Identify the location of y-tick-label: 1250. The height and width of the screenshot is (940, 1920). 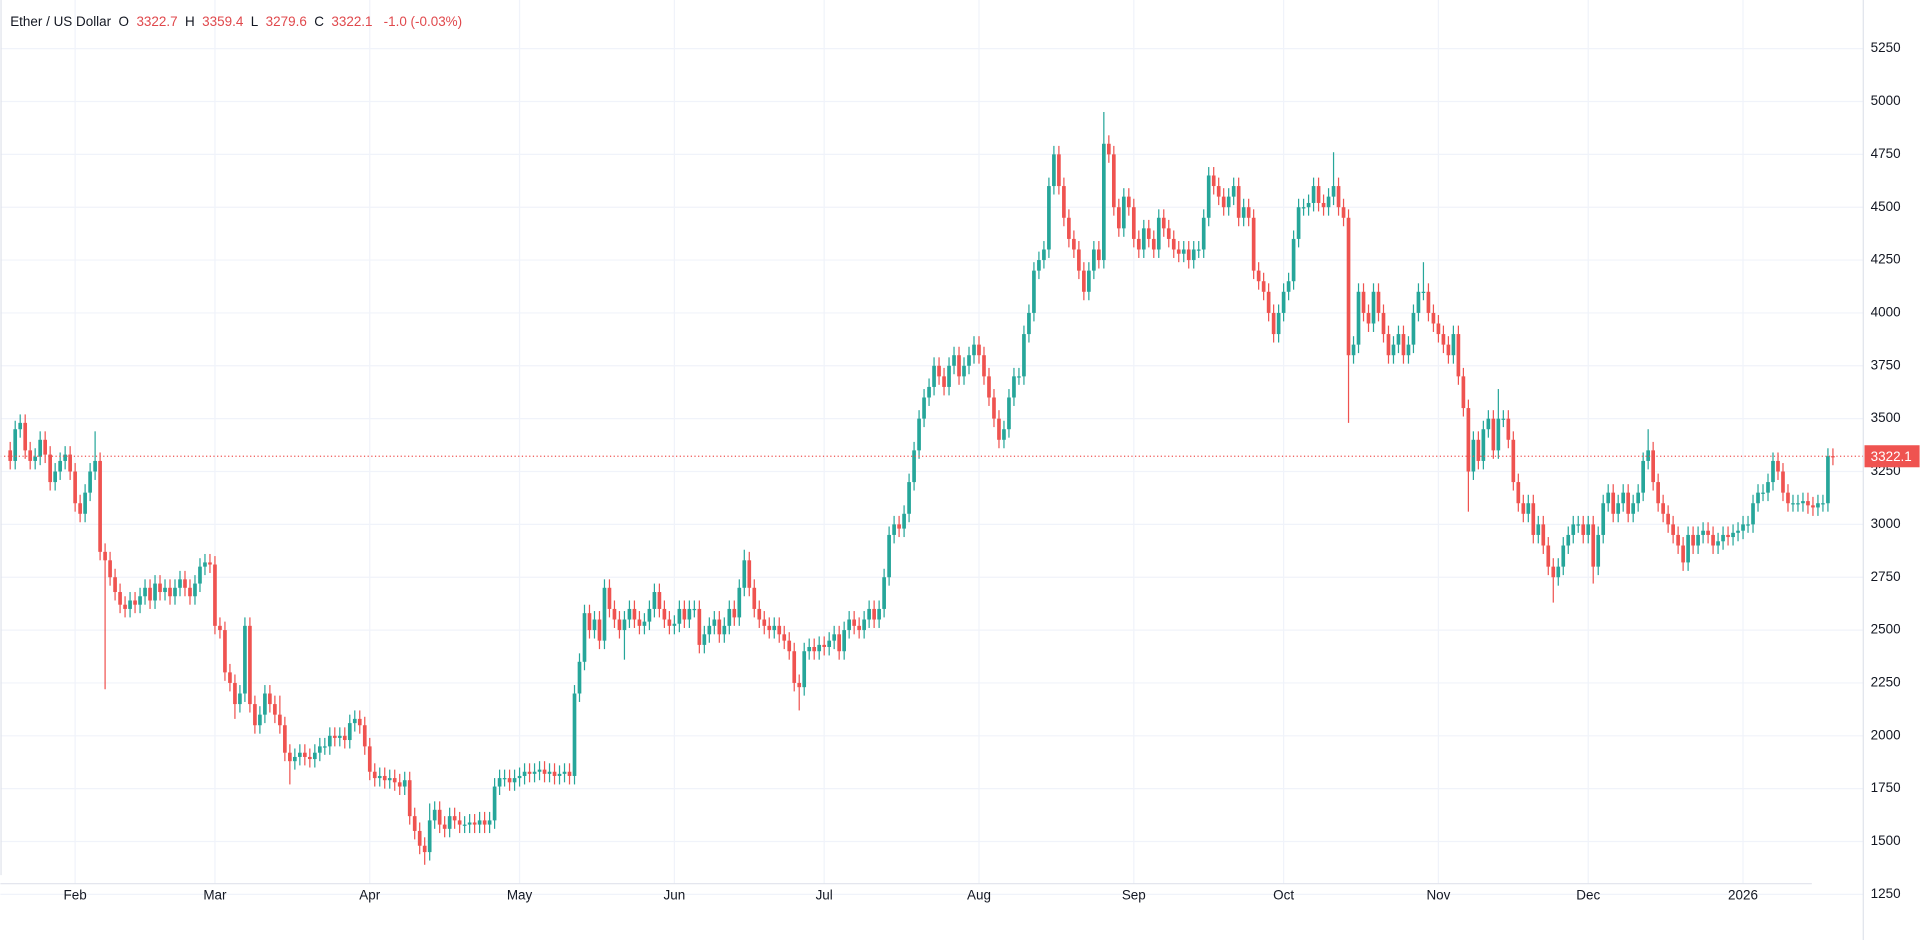
(1886, 893).